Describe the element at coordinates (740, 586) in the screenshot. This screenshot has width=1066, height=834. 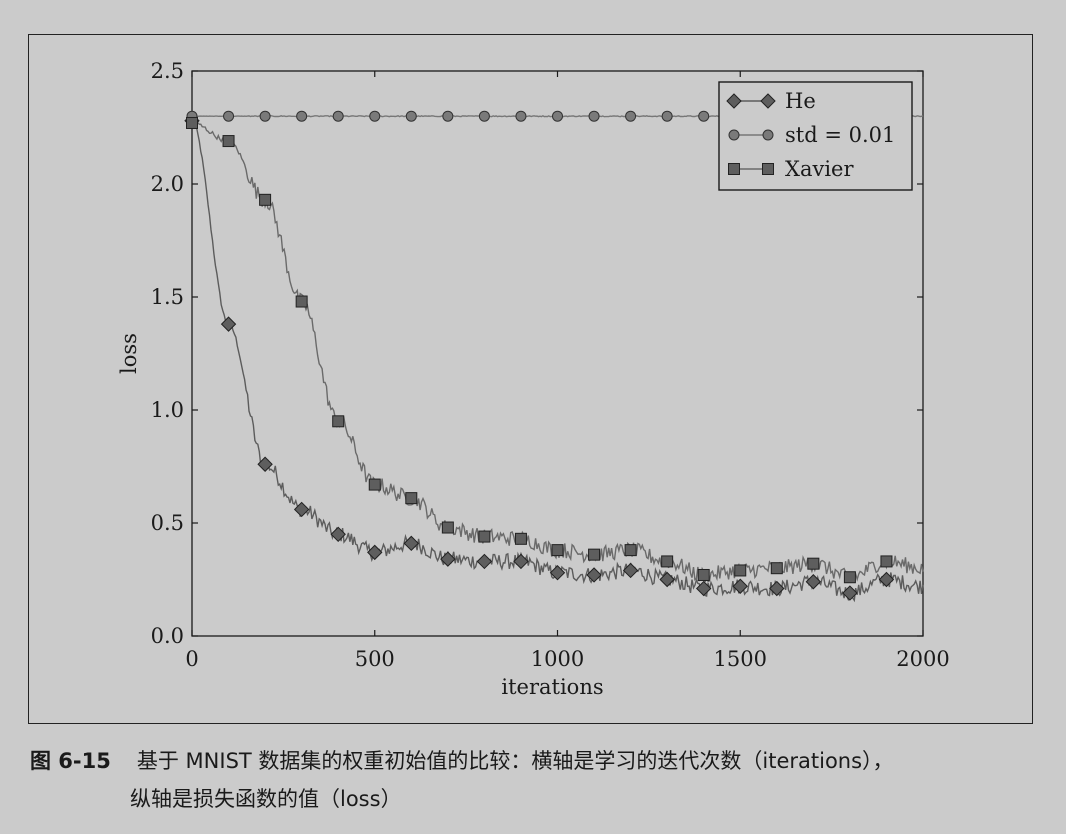
I see `marker-s1-p16` at that location.